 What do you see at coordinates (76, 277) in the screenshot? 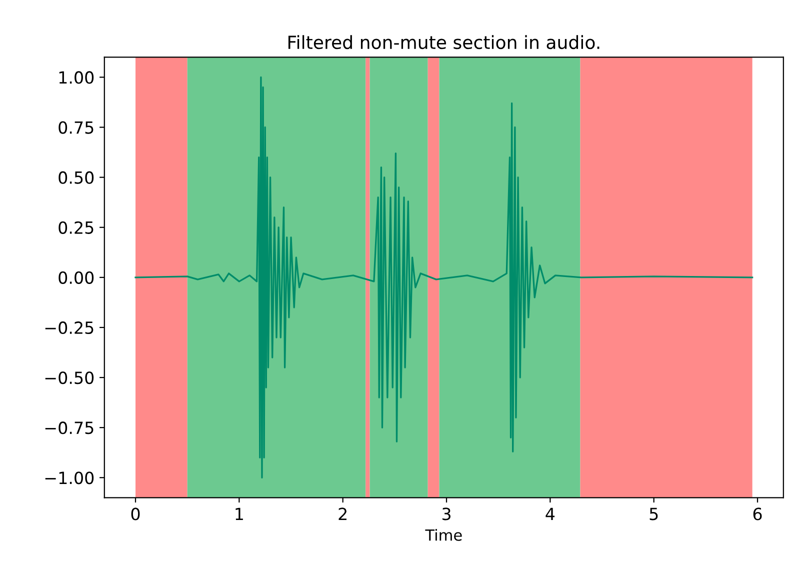
I see `y-tick-label: 0.00` at bounding box center [76, 277].